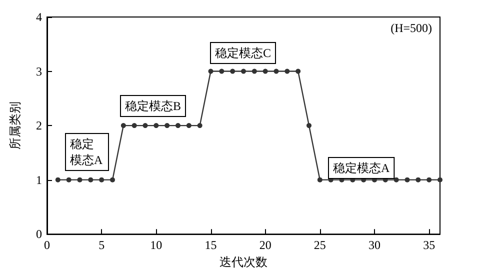  I want to click on y-axis-title: 所属类别, so click(15, 126).